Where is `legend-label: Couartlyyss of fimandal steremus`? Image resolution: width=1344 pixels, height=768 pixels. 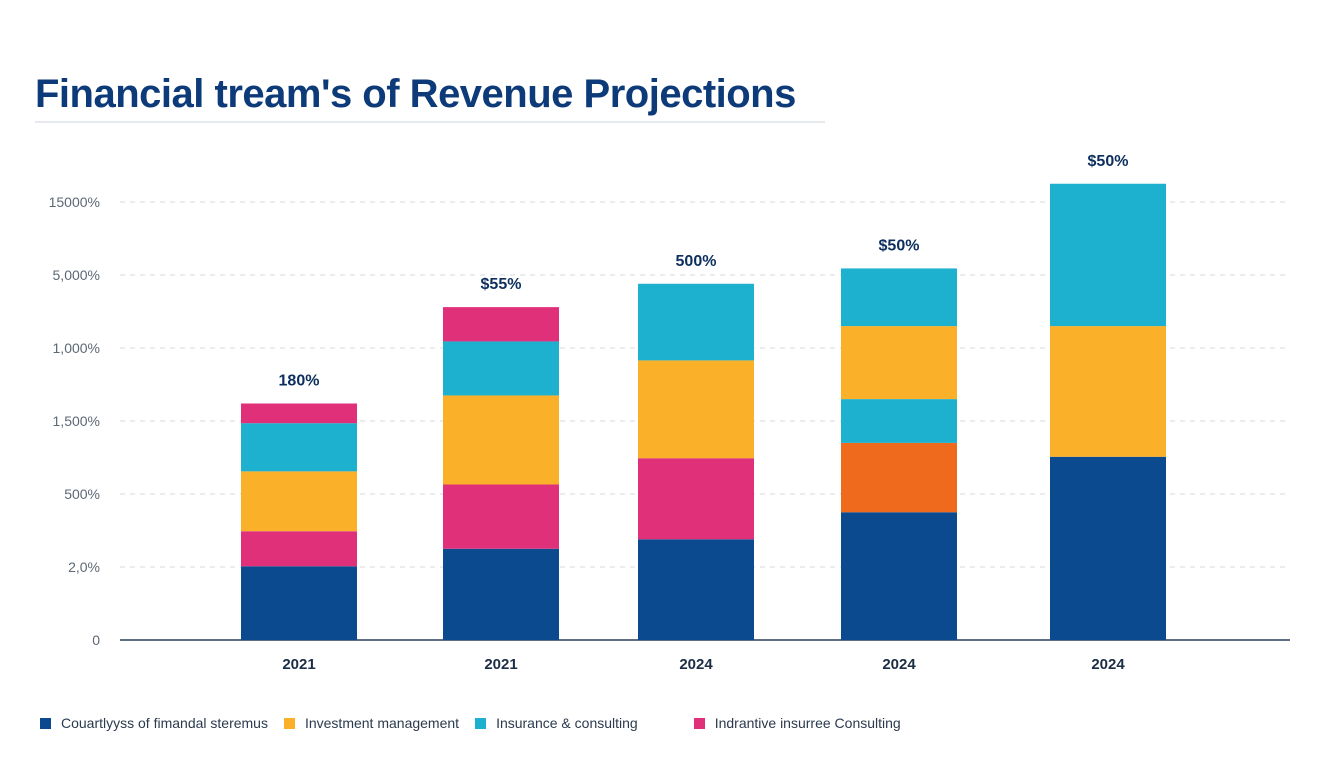 legend-label: Couartlyyss of fimandal steremus is located at coordinates (164, 723).